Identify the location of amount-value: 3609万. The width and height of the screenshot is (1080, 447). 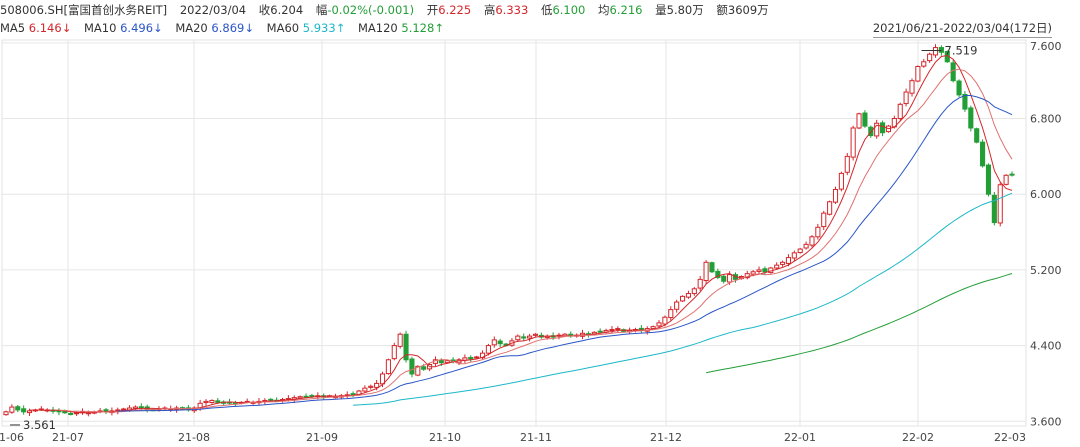
(748, 10).